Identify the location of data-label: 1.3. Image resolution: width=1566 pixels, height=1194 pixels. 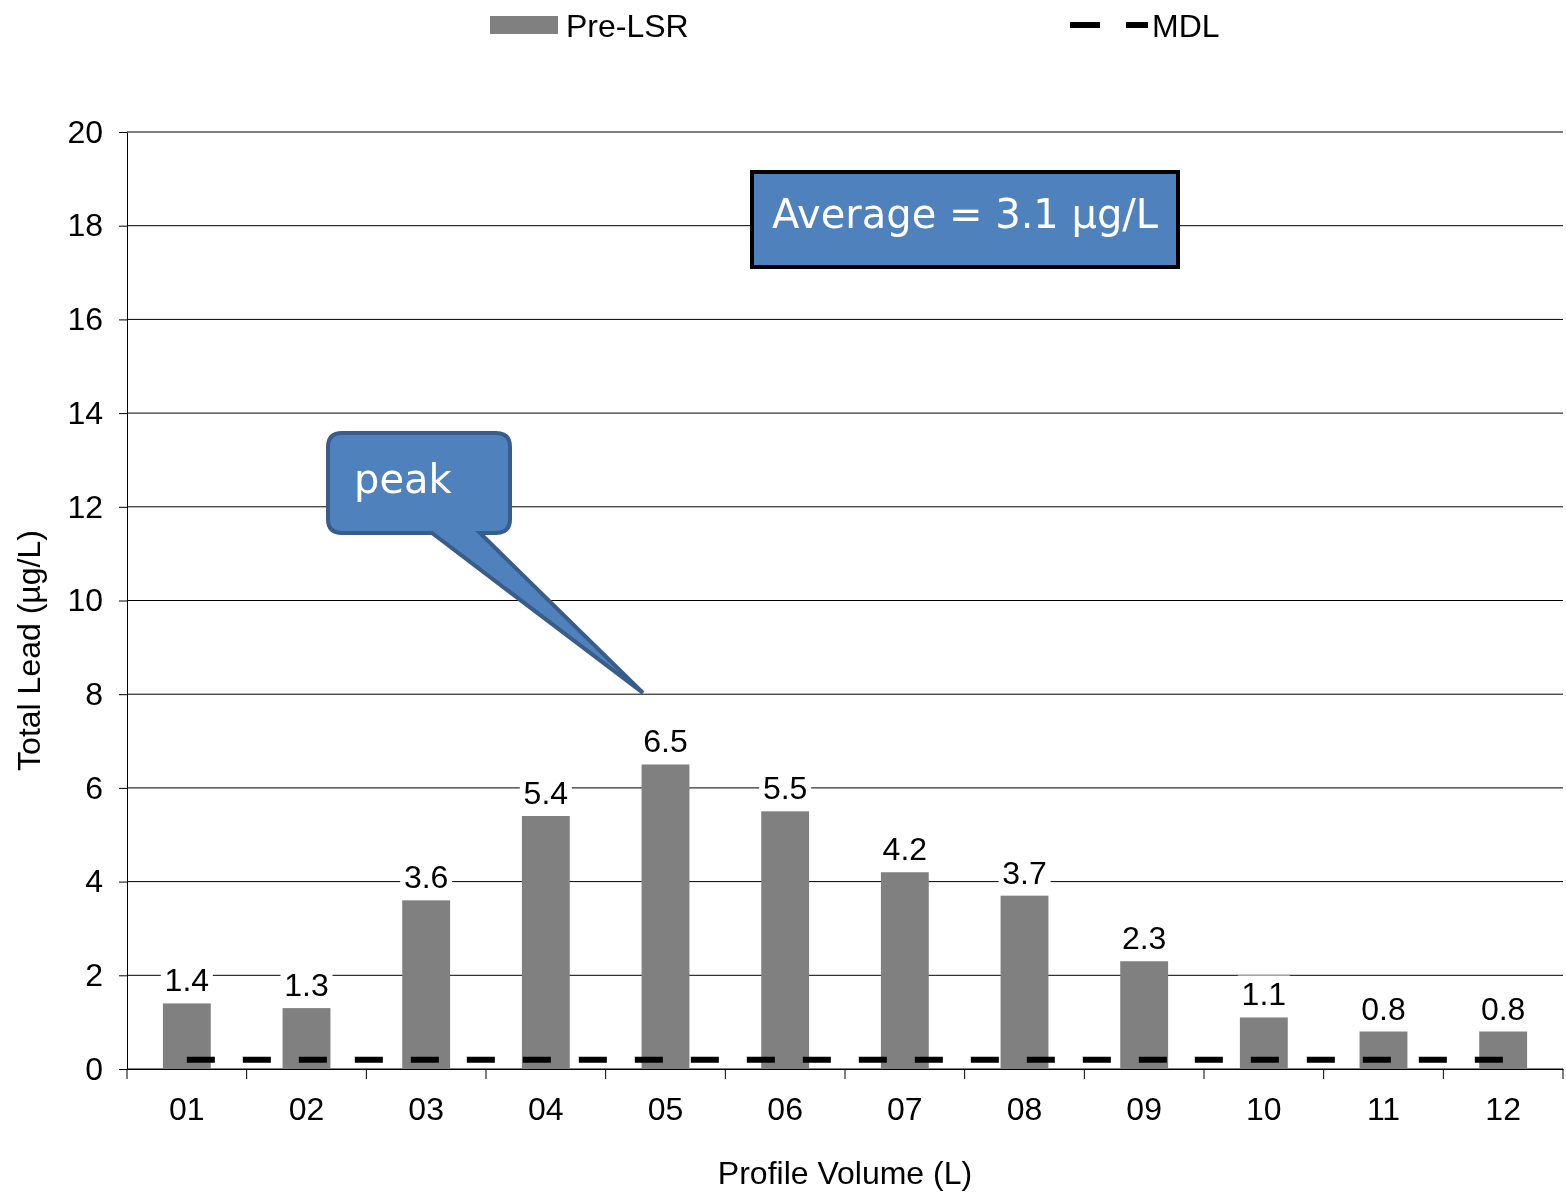
(306, 985).